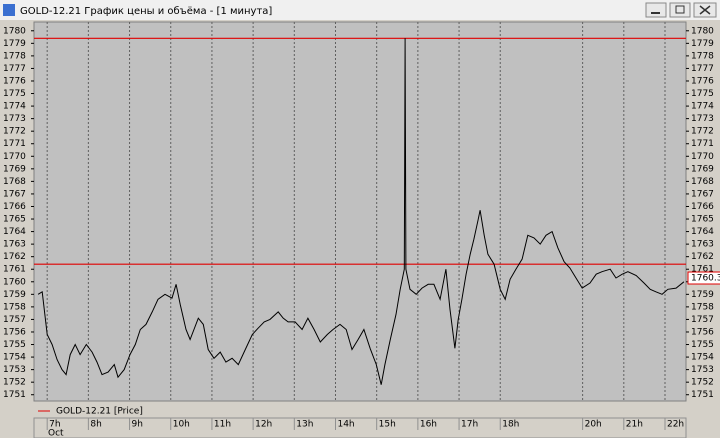 The width and height of the screenshot is (720, 438). I want to click on x-tick-label: 12h, so click(263, 425).